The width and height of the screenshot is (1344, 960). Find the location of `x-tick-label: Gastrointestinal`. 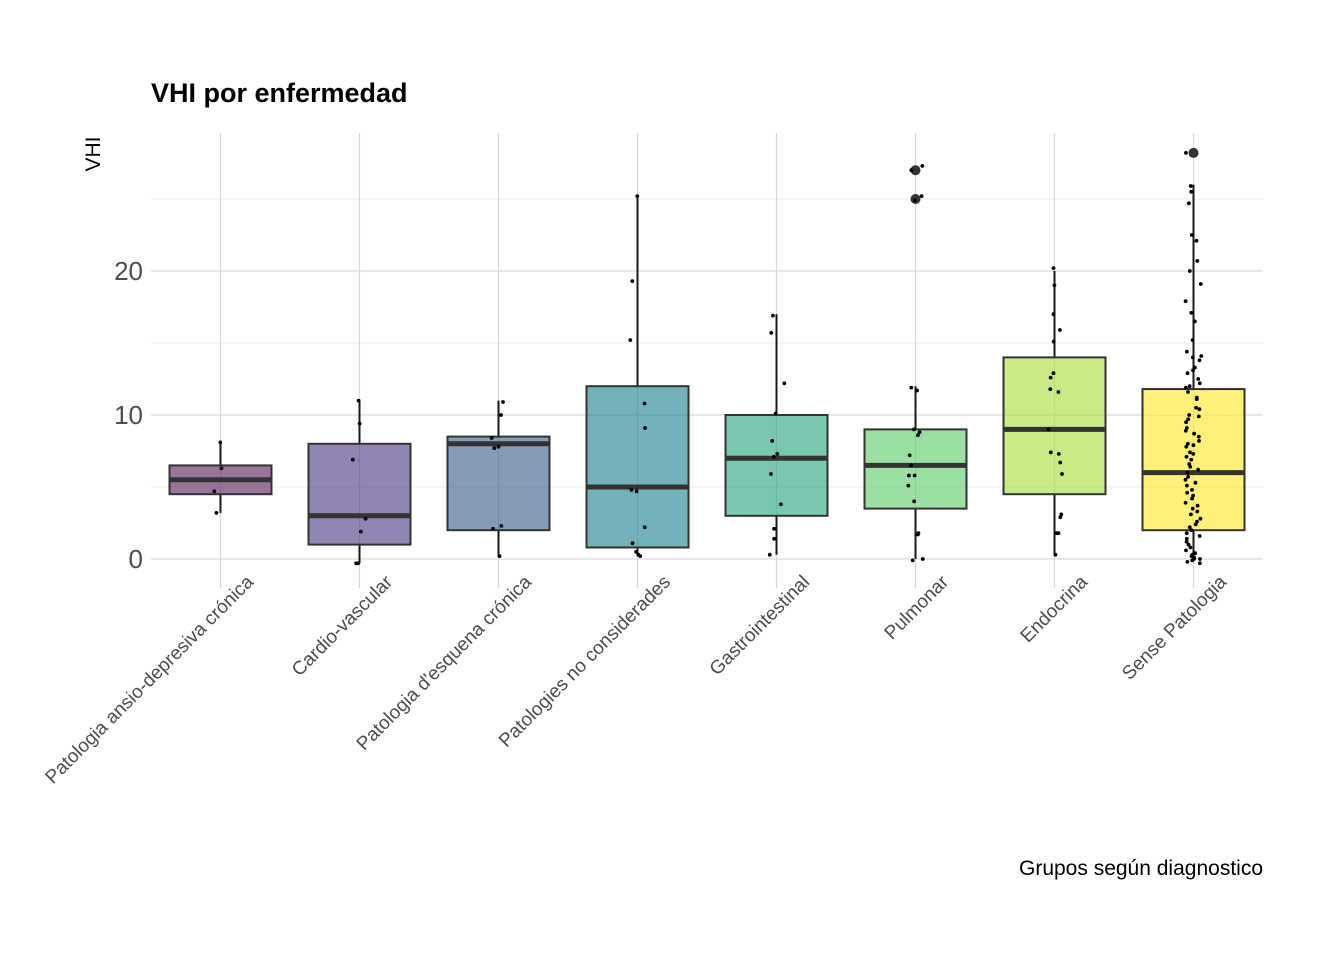

x-tick-label: Gastrointestinal is located at coordinates (760, 626).